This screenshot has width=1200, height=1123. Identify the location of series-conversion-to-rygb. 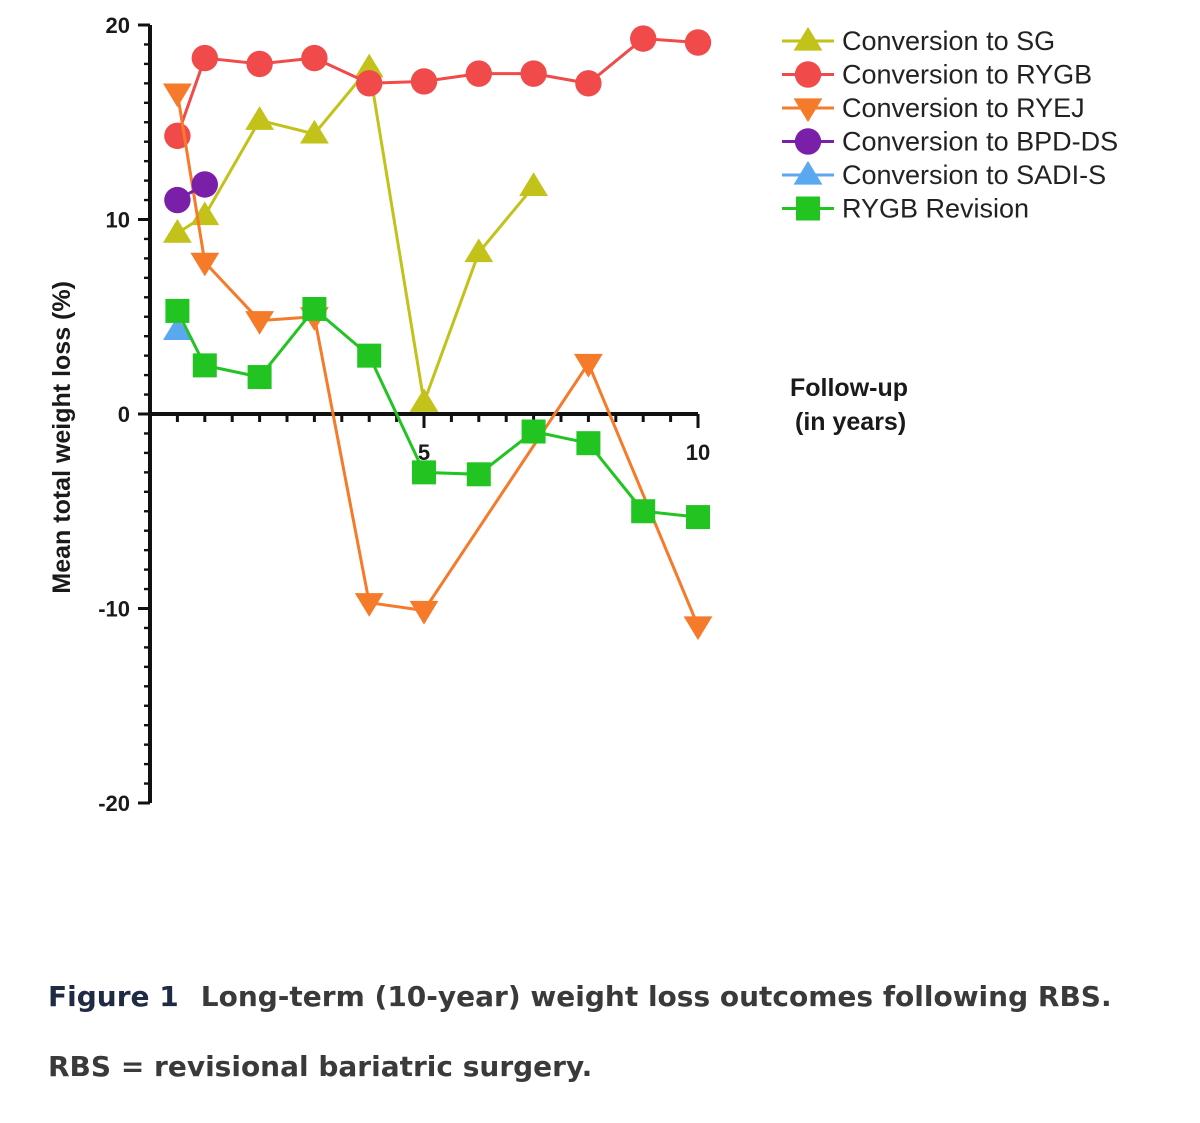
(438, 87).